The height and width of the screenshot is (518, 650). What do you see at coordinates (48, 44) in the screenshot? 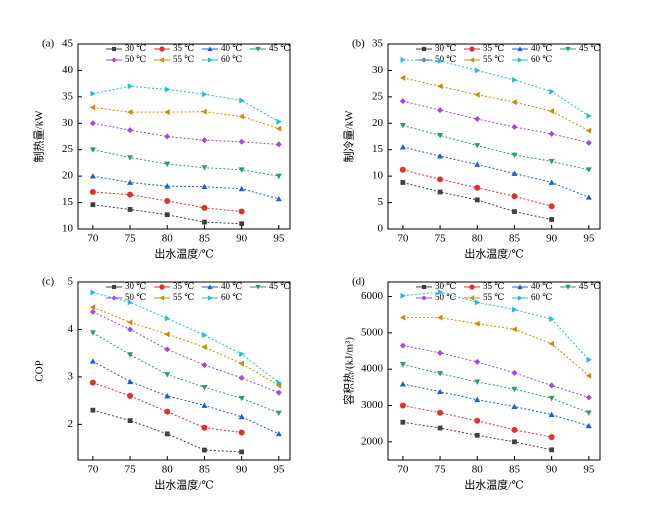
I see `panel-label: (a)` at bounding box center [48, 44].